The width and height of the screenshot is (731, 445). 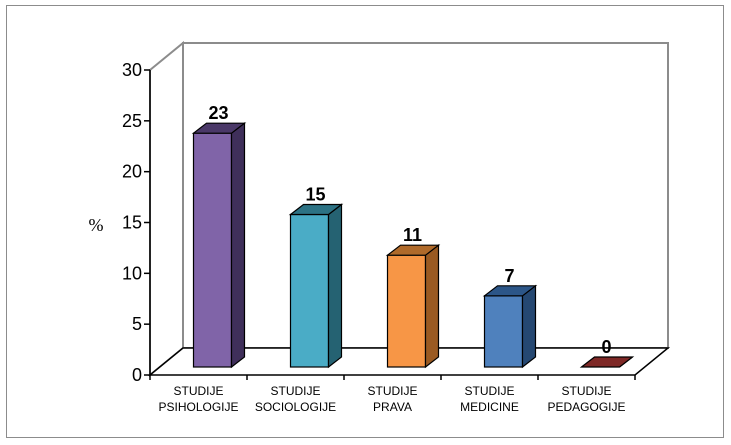 What do you see at coordinates (198, 399) in the screenshot?
I see `category-label: STUDIJE PSIHOLOGIJE` at bounding box center [198, 399].